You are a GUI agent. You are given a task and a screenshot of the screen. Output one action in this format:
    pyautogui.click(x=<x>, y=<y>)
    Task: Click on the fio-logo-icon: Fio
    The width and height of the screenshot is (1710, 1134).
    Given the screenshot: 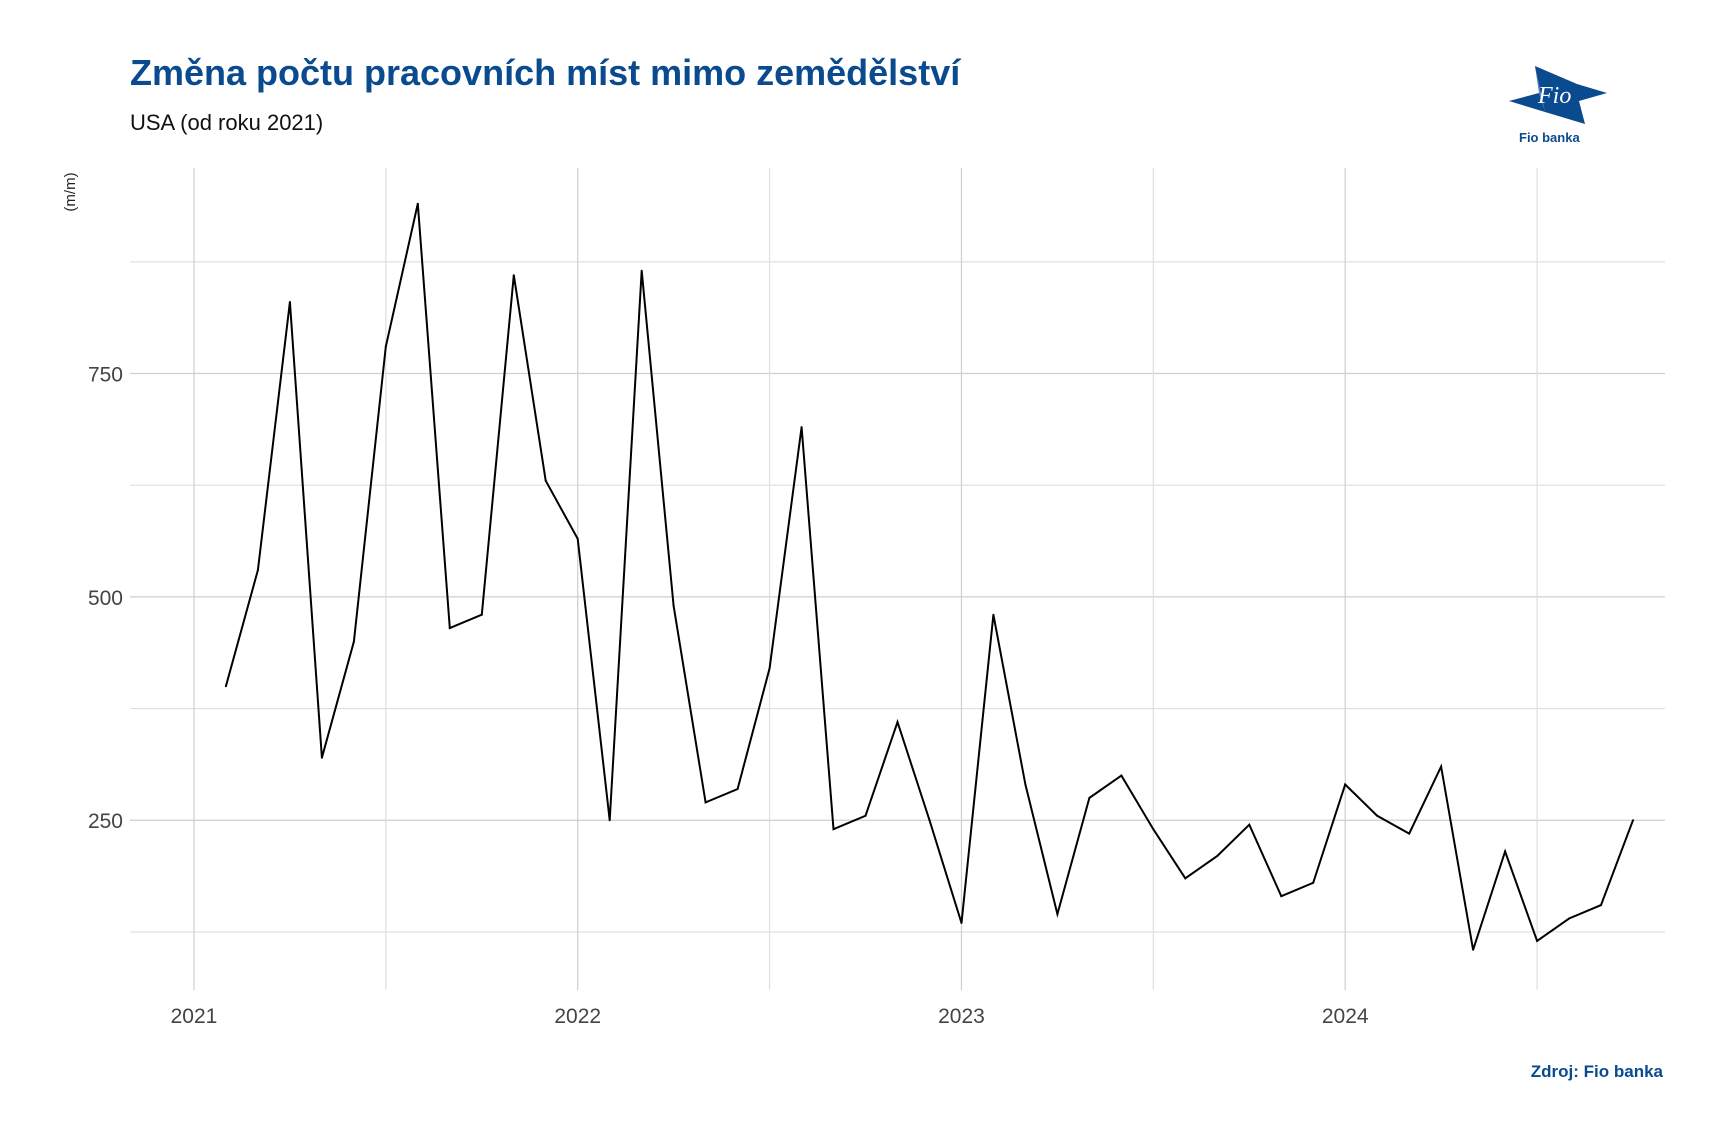 What is the action you would take?
    pyautogui.click(x=1558, y=95)
    